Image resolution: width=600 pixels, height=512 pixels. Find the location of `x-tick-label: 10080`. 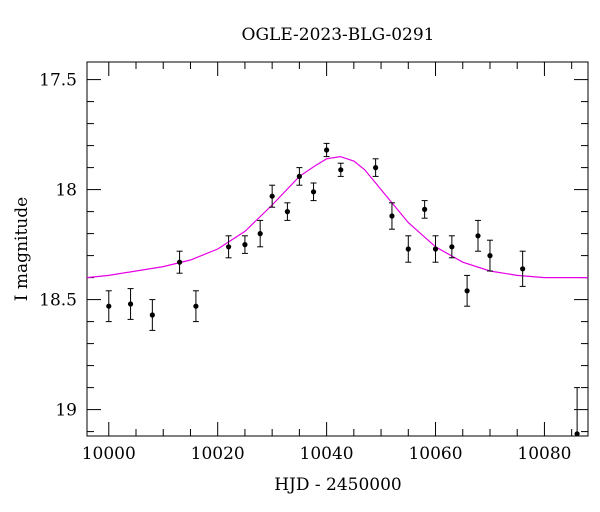

x-tick-label: 10080 is located at coordinates (544, 454).